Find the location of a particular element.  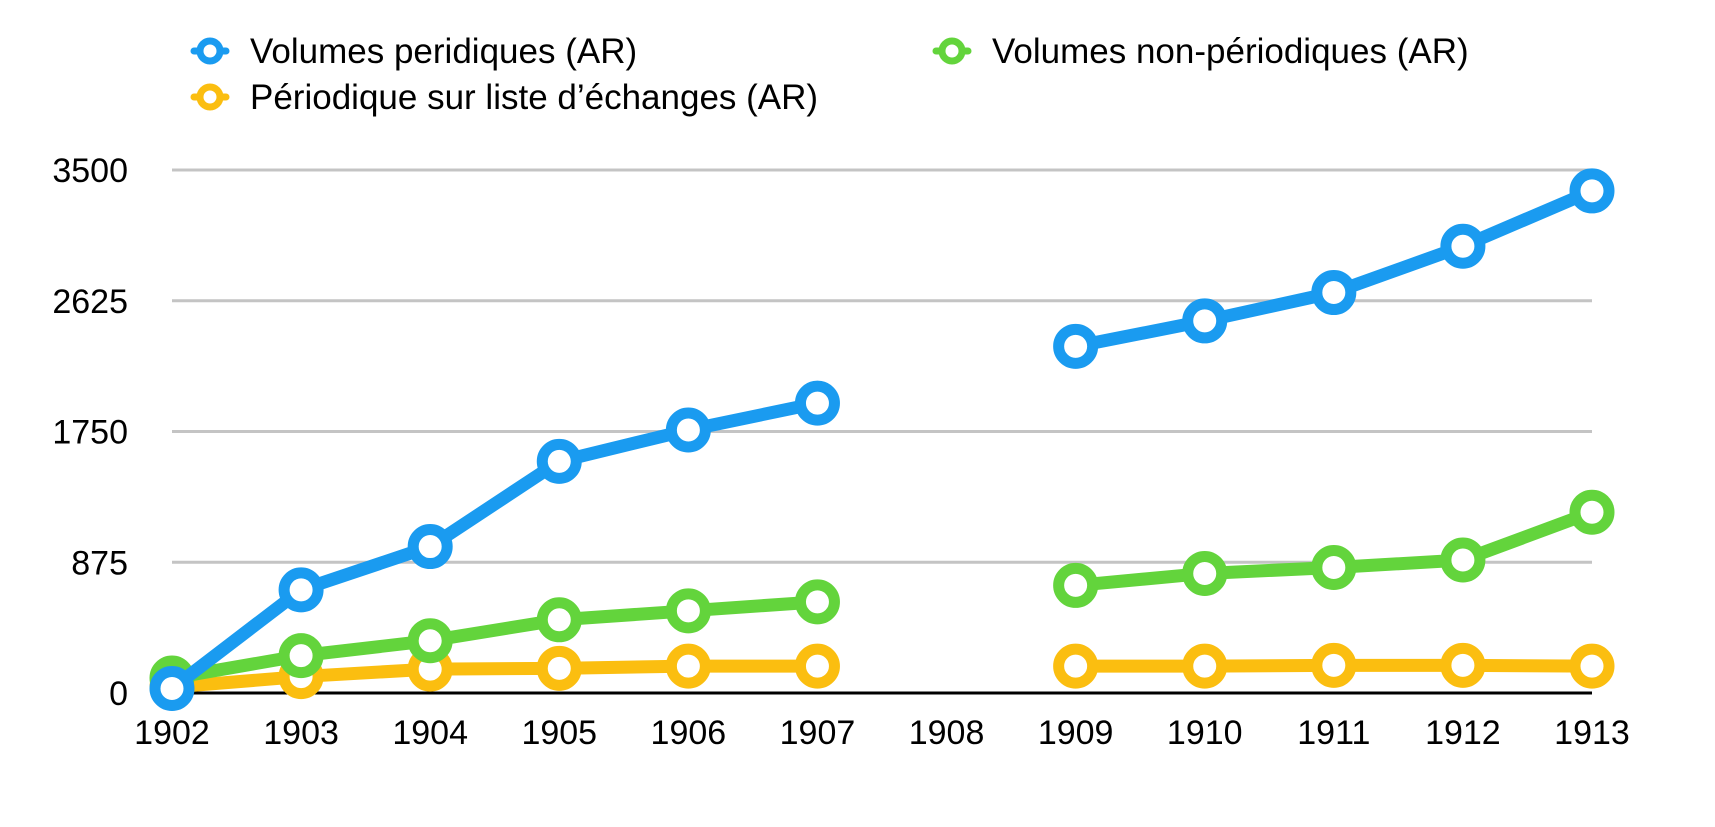

legend-label: Périodique sur liste d’échanges (AR) is located at coordinates (534, 97).